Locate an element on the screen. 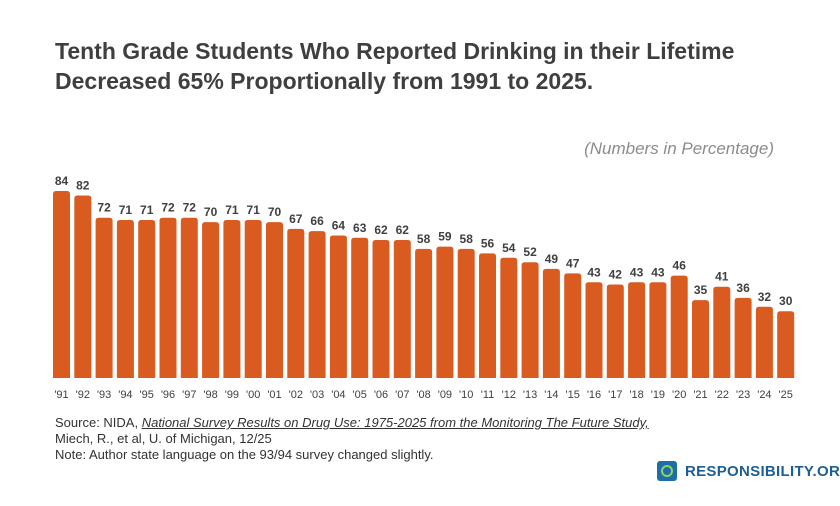 The image size is (840, 506). x-tick-label: '25 is located at coordinates (786, 395).